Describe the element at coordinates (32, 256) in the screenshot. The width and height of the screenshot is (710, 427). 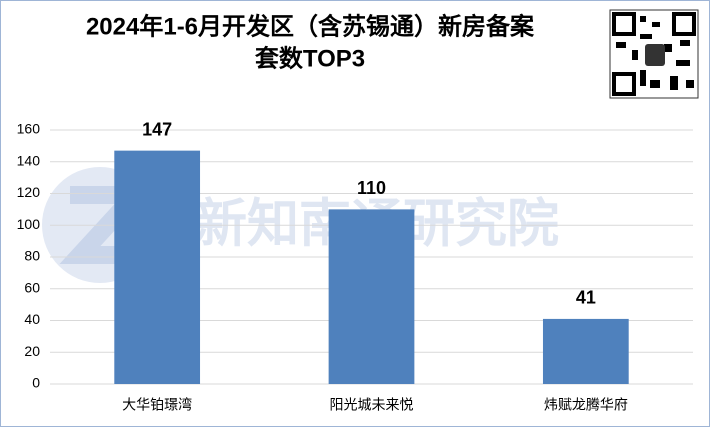
I see `y-tick-label: 80` at that location.